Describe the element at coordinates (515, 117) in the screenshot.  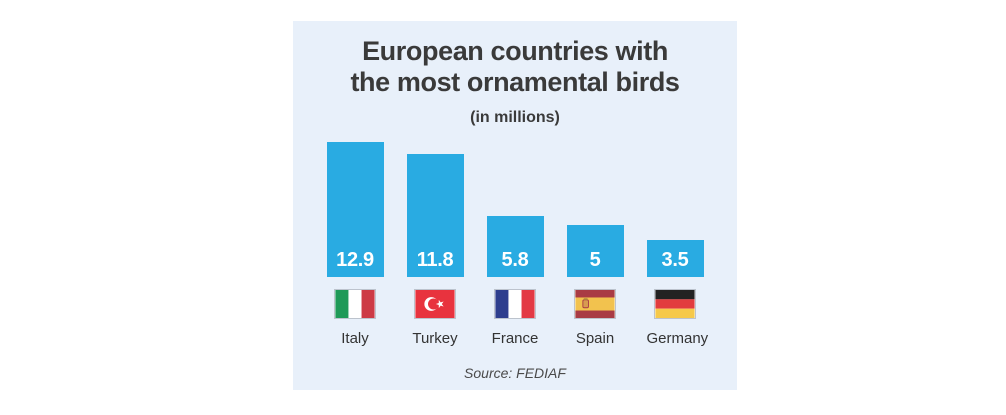
I see `chart-subtitle: (in millions)` at that location.